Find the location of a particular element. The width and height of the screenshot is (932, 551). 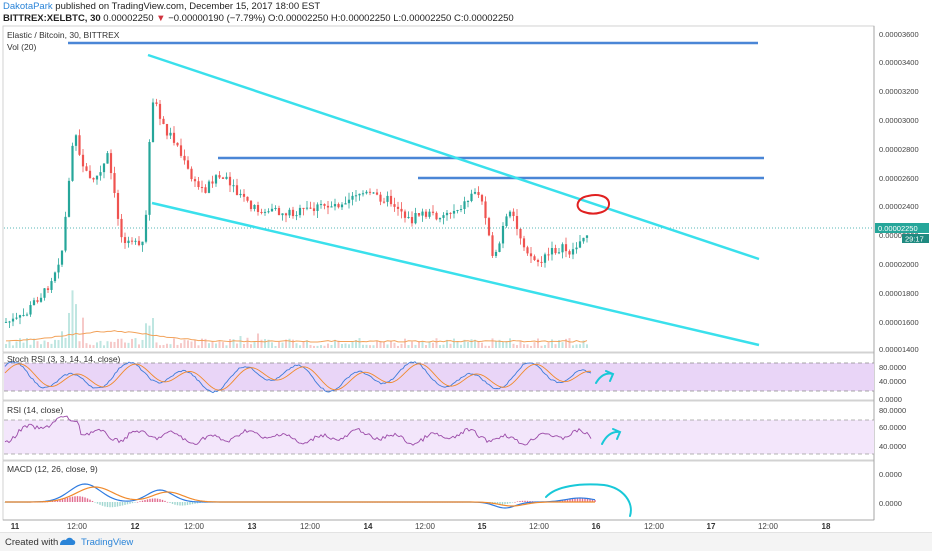

rsi-up-arrow-annotation is located at coordinates (611, 436).